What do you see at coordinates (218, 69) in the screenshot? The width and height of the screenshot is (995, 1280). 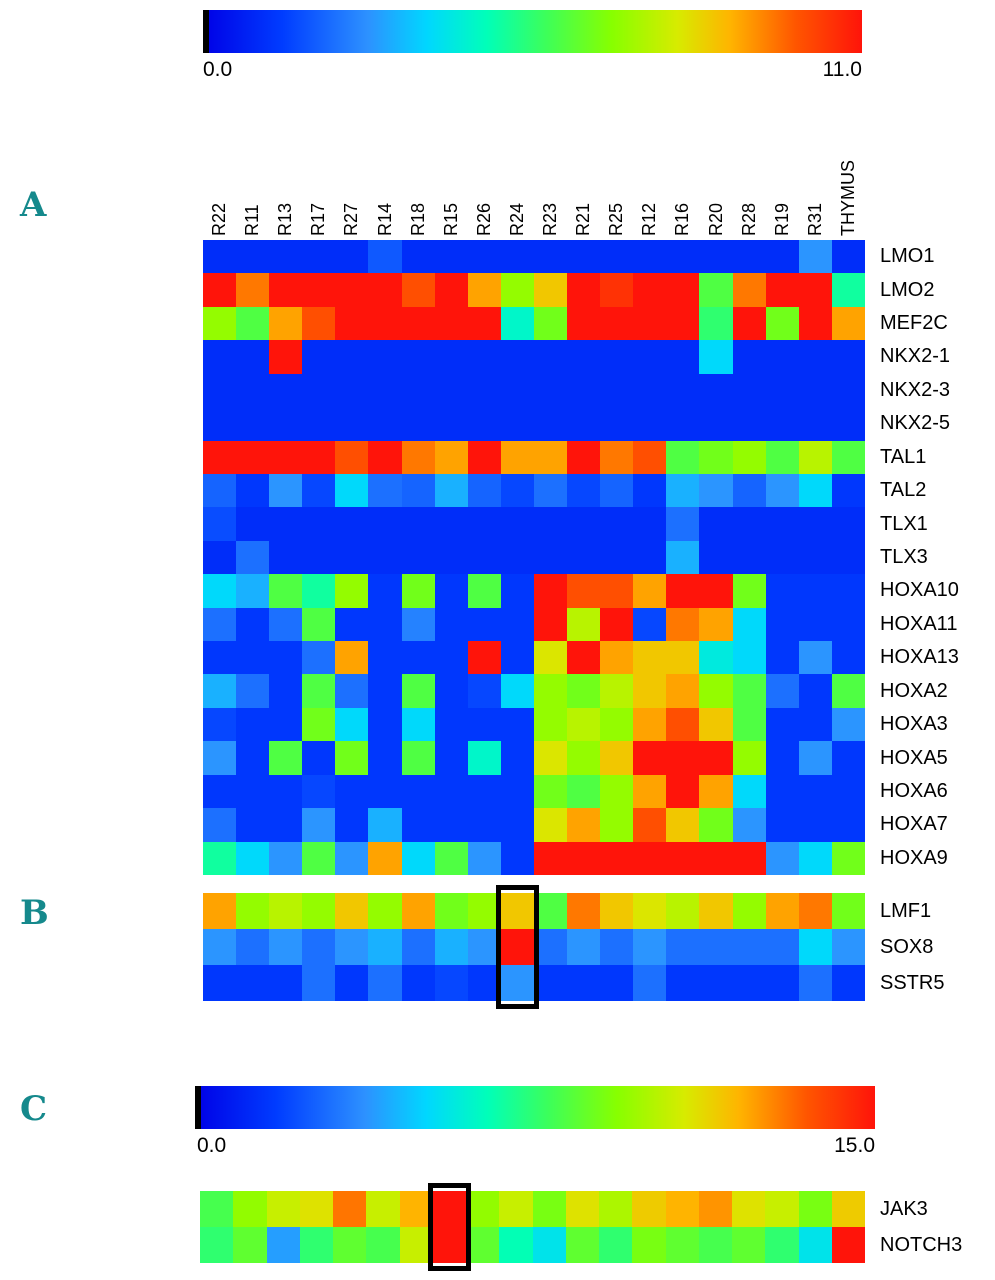 I see `colorbar-a-min-label: 0.0` at bounding box center [218, 69].